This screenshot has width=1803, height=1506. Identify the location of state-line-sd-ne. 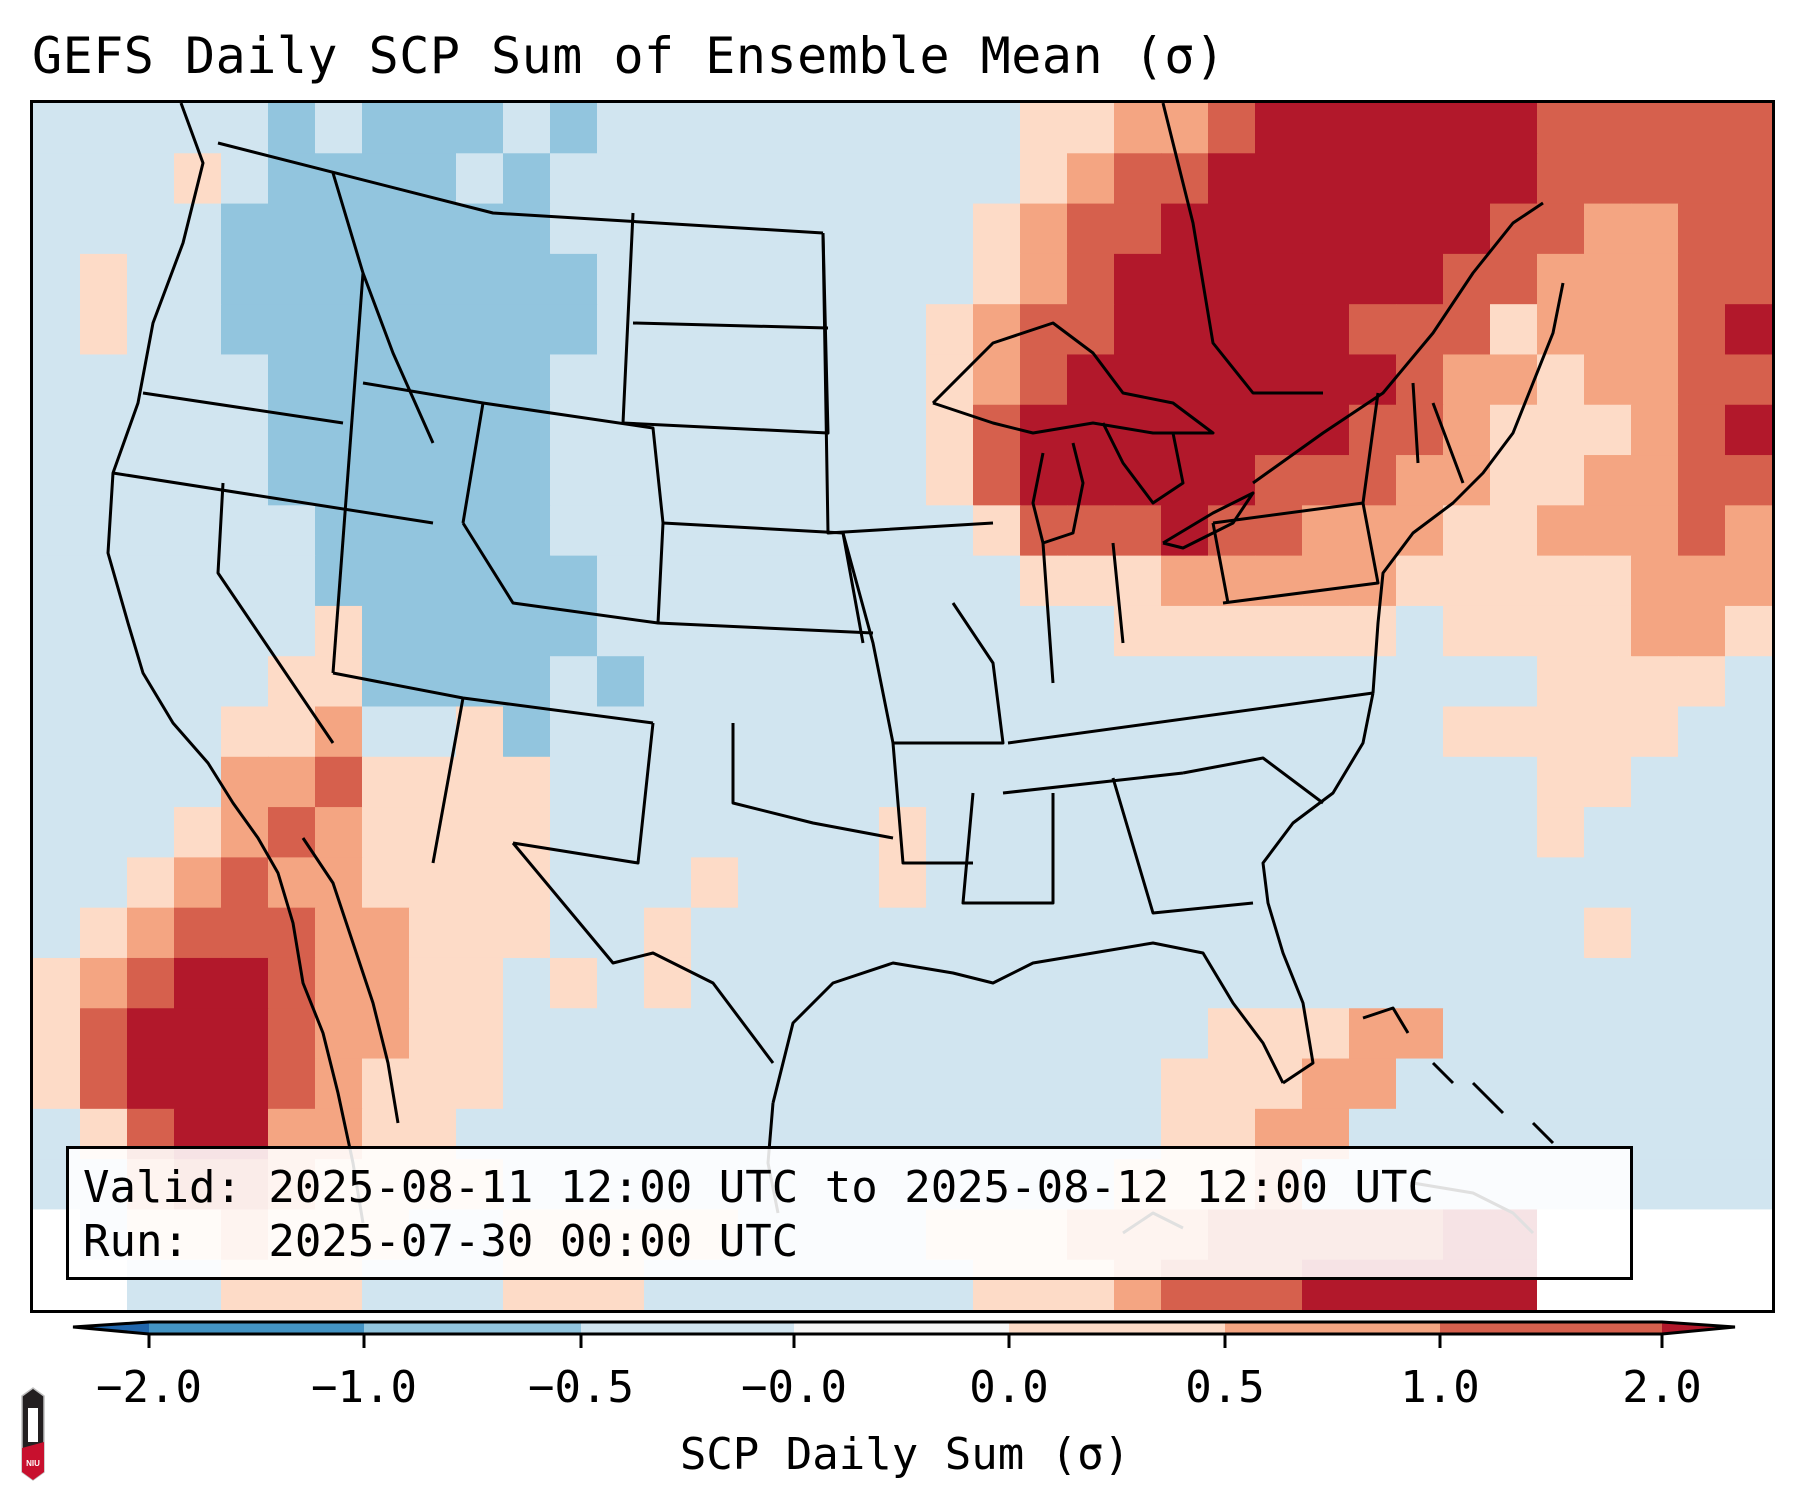
(730, 325).